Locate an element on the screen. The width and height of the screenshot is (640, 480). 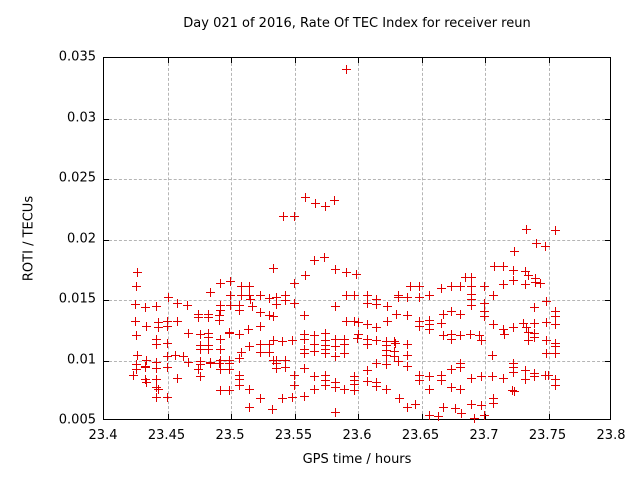
x-tick-label: 23.7 is located at coordinates (484, 435).